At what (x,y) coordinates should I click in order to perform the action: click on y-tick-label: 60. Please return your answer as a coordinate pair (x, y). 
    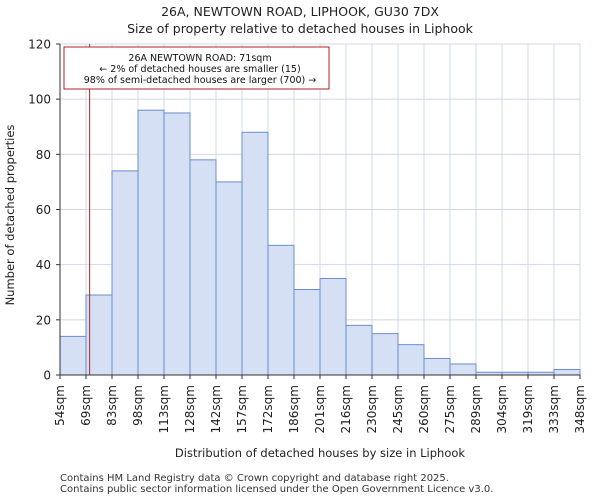
    Looking at the image, I should click on (43, 210).